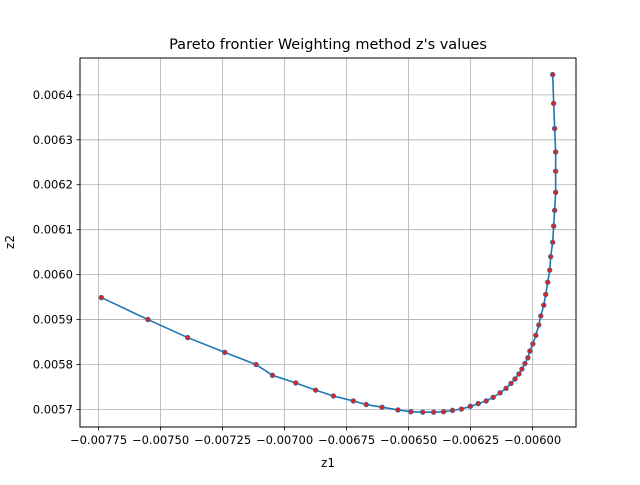 This screenshot has height=485, width=640. I want to click on y-tick-label: 0.0061, so click(53, 230).